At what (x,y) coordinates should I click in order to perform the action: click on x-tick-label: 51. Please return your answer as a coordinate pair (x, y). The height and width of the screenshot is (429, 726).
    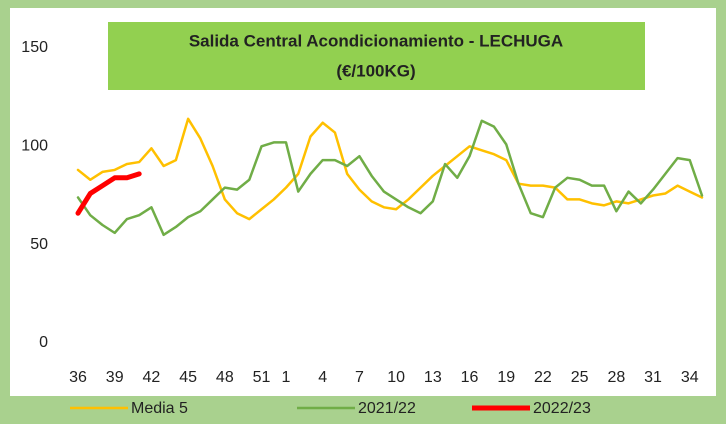
    Looking at the image, I should click on (262, 377).